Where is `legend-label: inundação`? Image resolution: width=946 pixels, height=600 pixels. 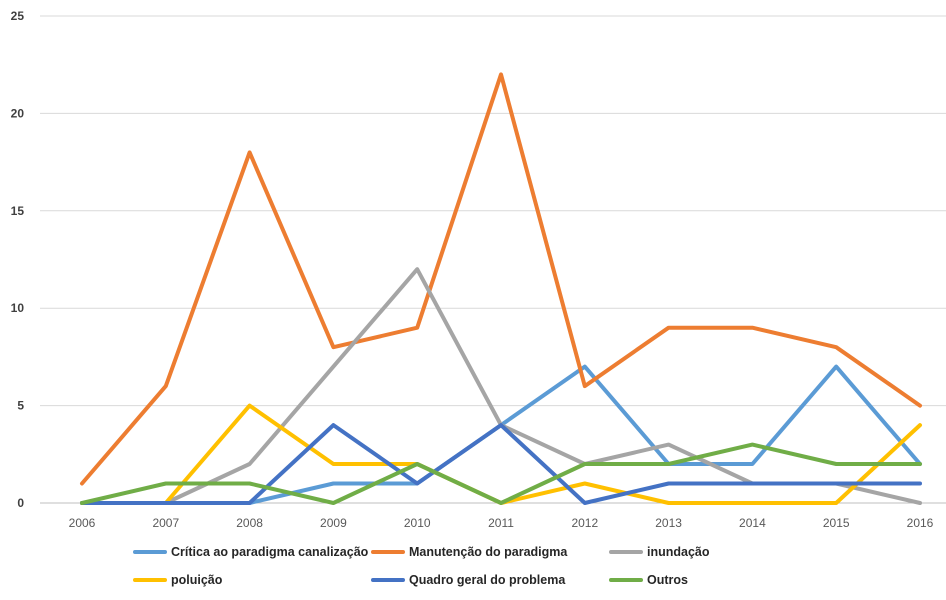
legend-label: inundação is located at coordinates (678, 552).